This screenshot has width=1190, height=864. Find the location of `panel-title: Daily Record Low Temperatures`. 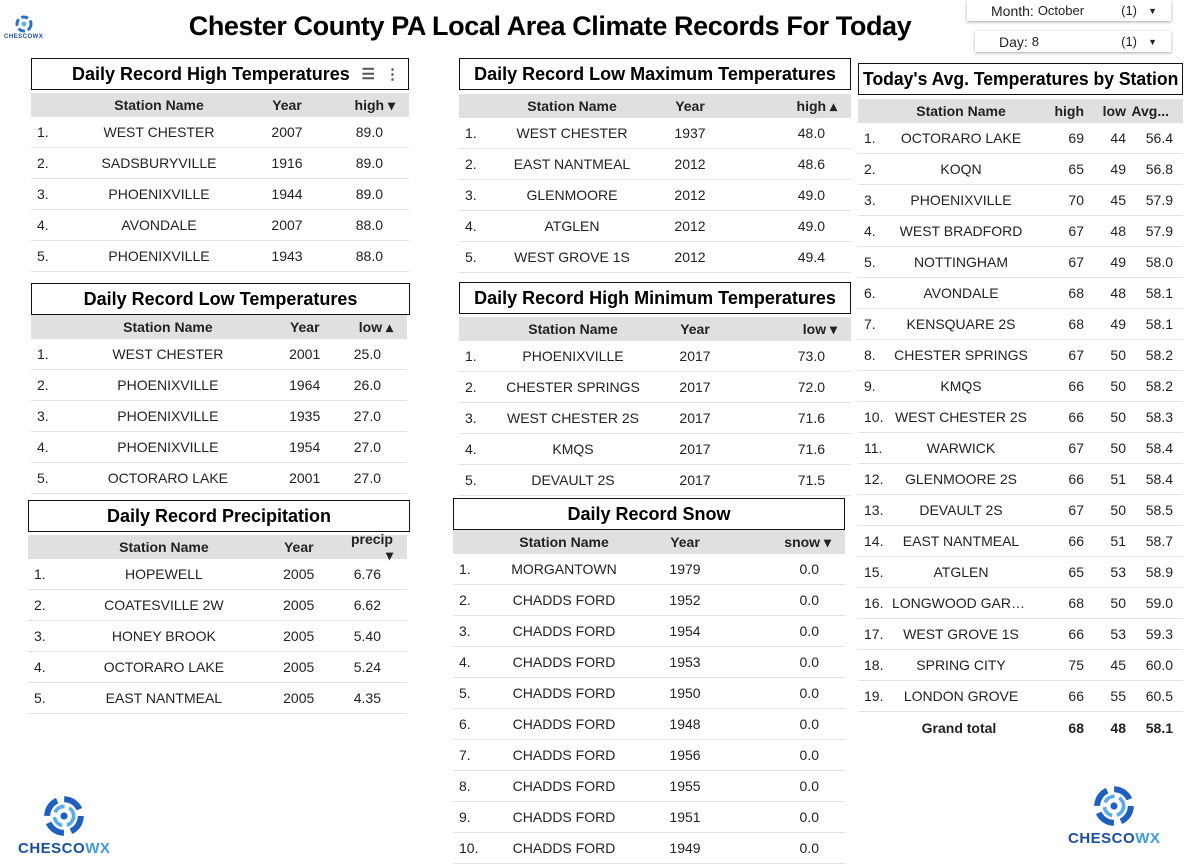

panel-title: Daily Record Low Temperatures is located at coordinates (220, 299).